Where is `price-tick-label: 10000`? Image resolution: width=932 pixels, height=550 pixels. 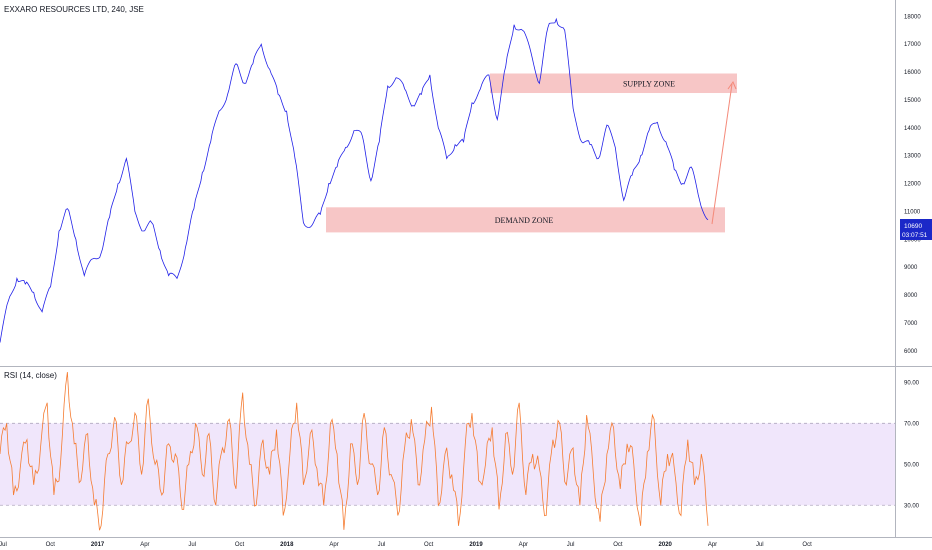
price-tick-label: 10000 is located at coordinates (912, 240).